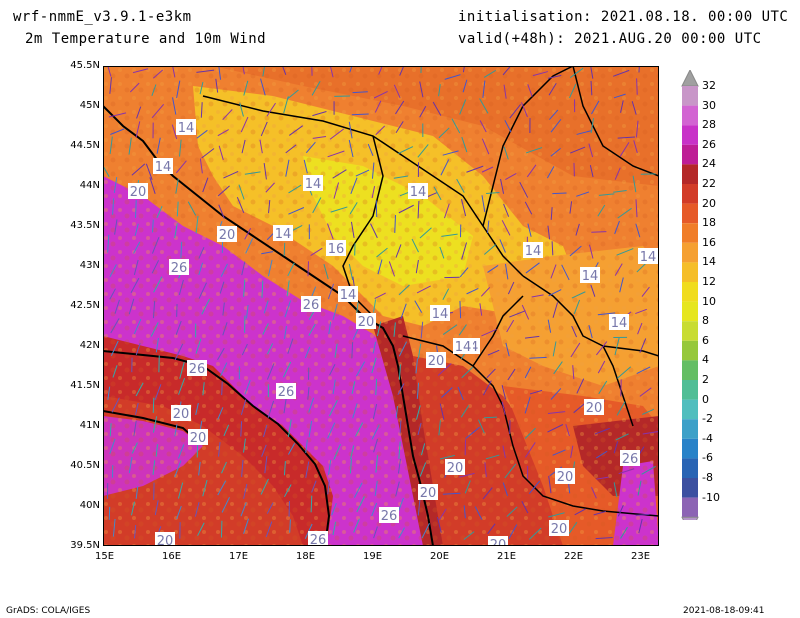 The image size is (800, 618). Describe the element at coordinates (709, 262) in the screenshot. I see `colorbar-label: 14` at that location.